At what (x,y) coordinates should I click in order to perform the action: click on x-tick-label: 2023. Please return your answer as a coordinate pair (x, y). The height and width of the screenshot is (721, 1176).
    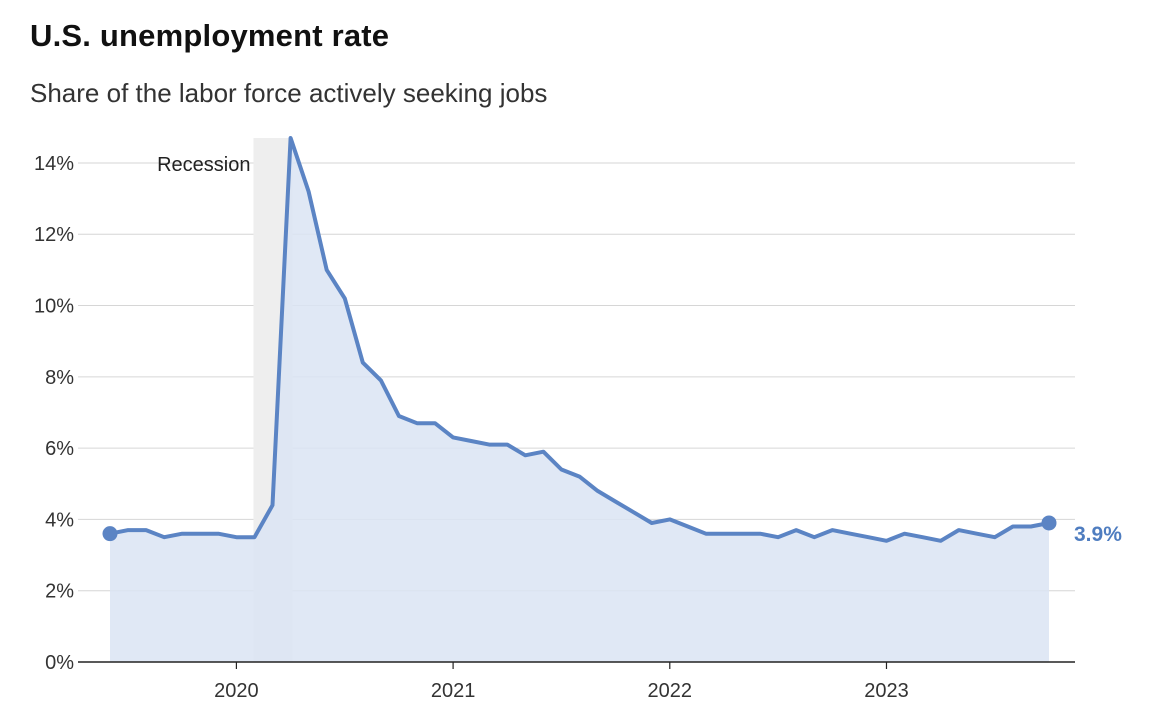
    Looking at the image, I should click on (886, 691).